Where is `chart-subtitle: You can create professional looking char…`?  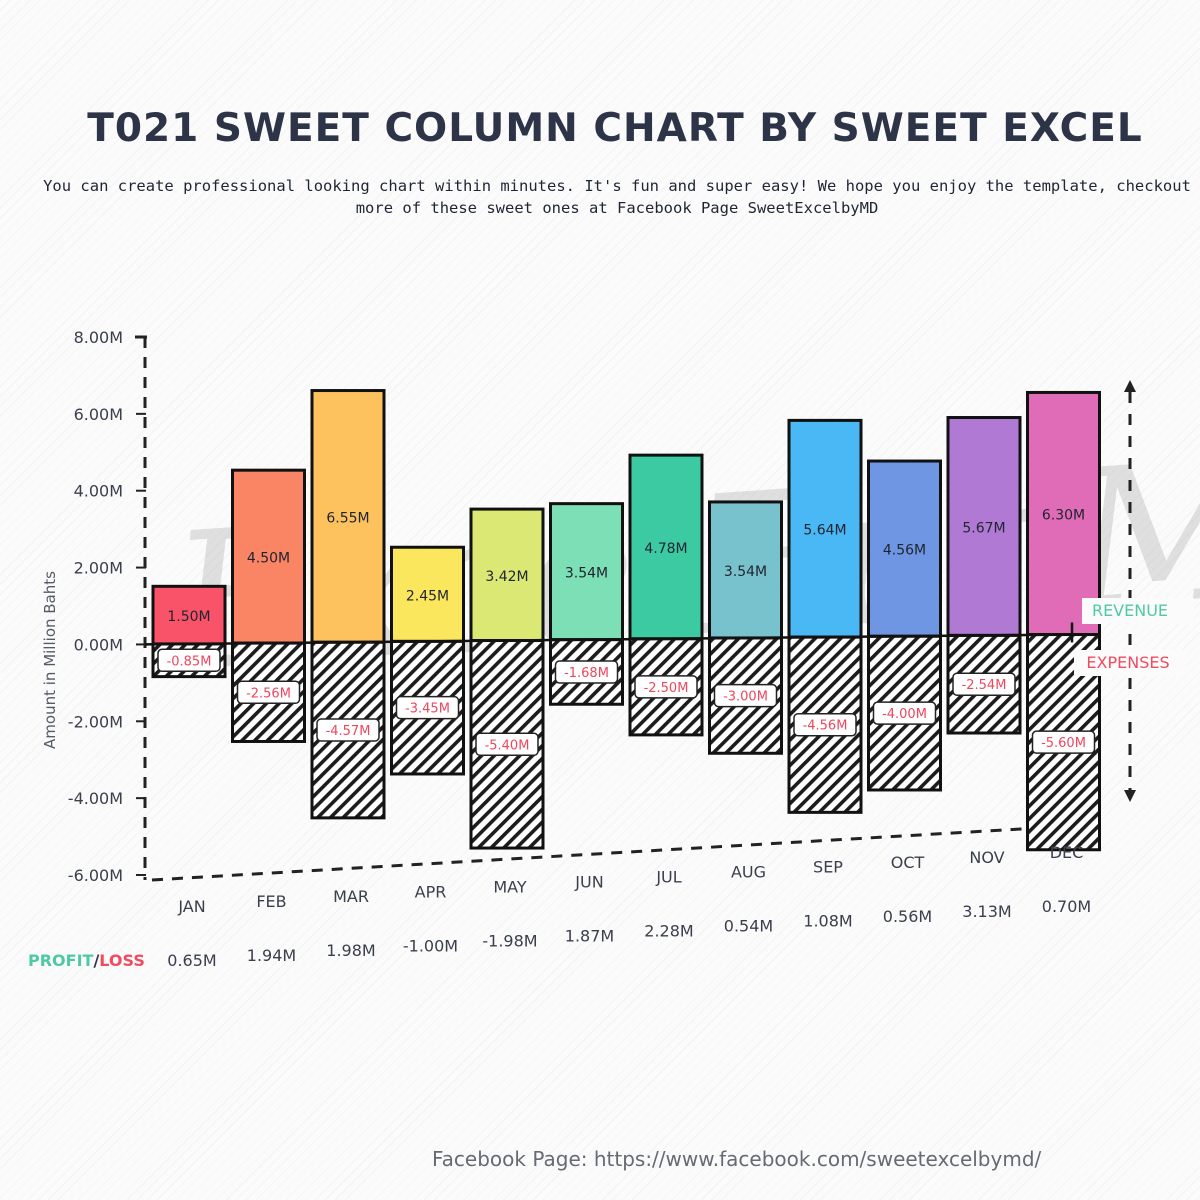 chart-subtitle: You can create professional looking char… is located at coordinates (617, 197).